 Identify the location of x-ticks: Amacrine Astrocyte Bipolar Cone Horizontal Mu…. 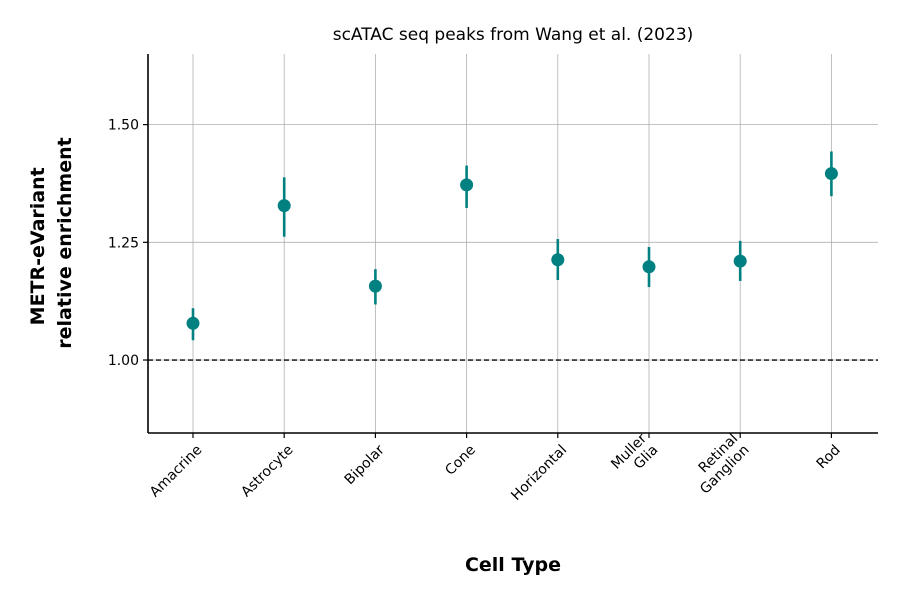
(495, 467).